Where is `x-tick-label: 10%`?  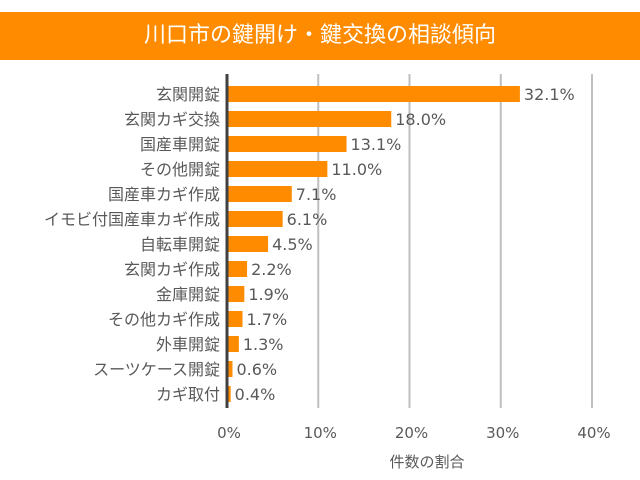
x-tick-label: 10% is located at coordinates (320, 433).